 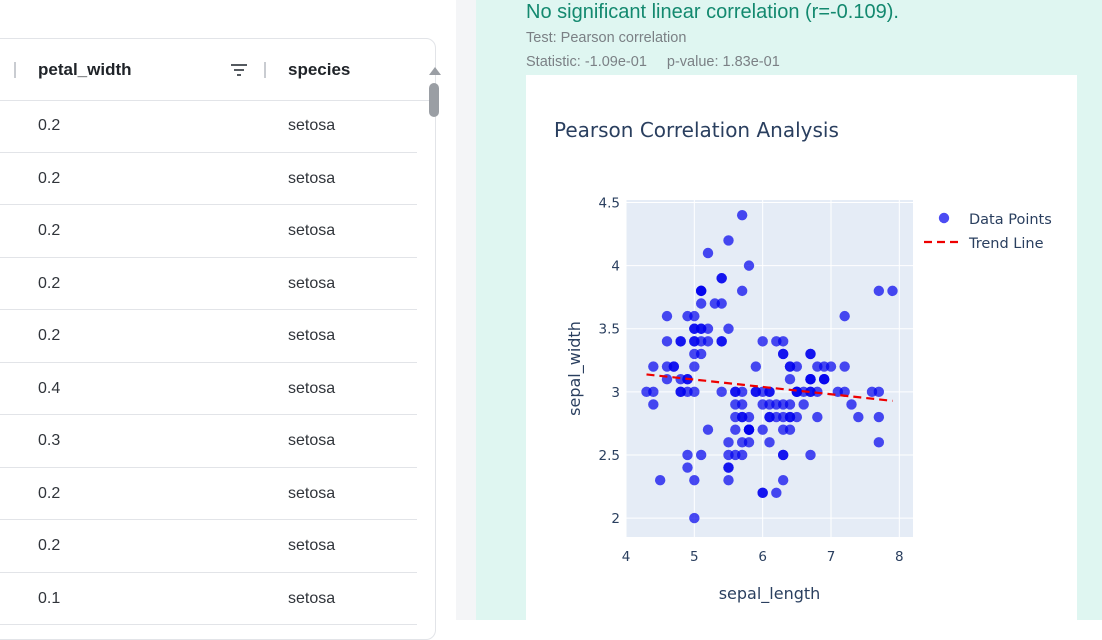 I want to click on trend-line, so click(x=769, y=387).